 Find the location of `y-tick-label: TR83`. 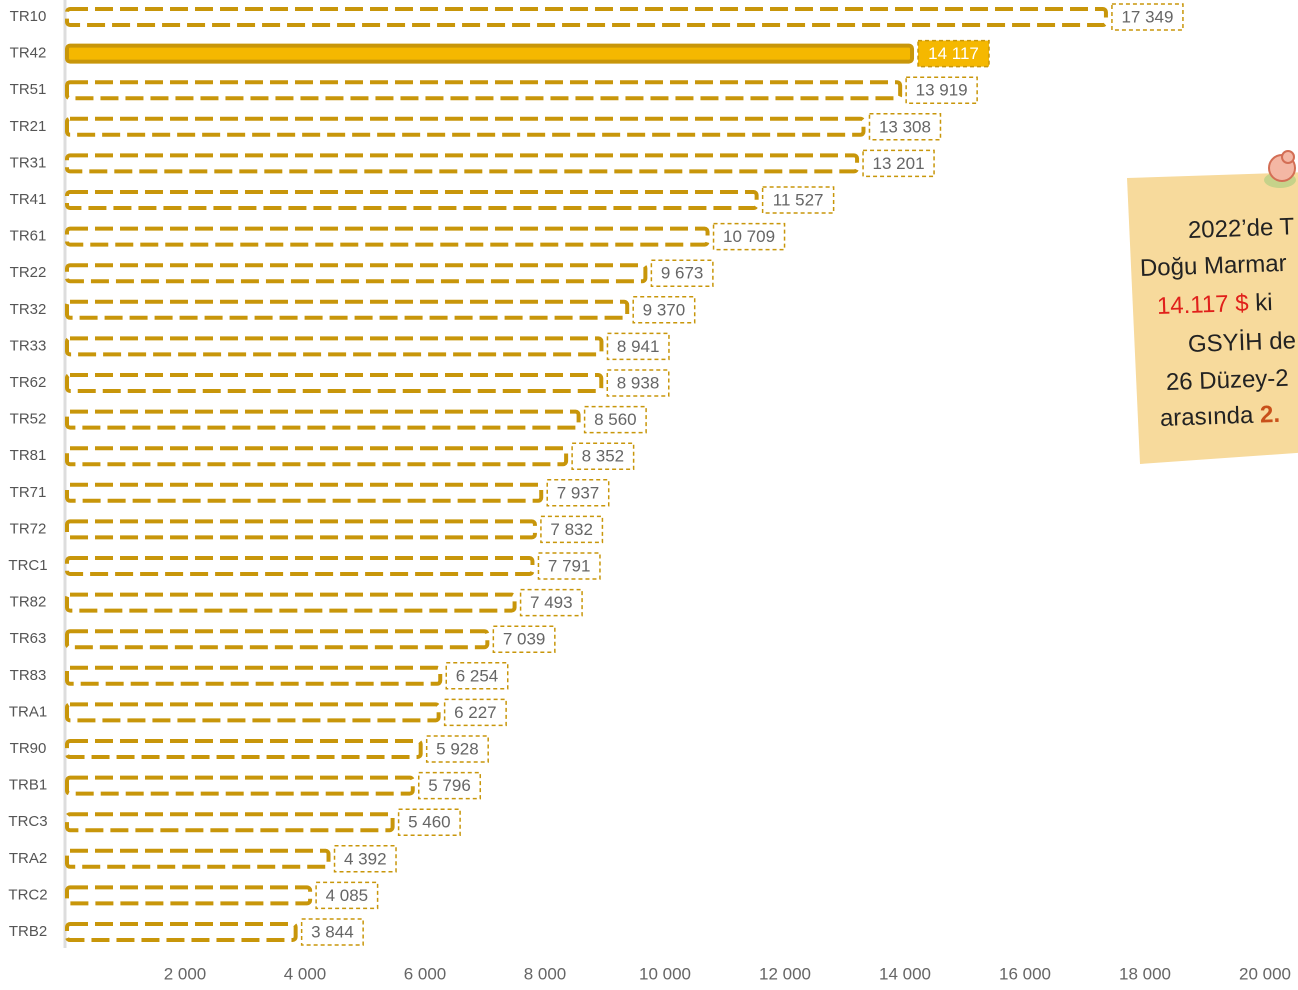

y-tick-label: TR83 is located at coordinates (28, 675).